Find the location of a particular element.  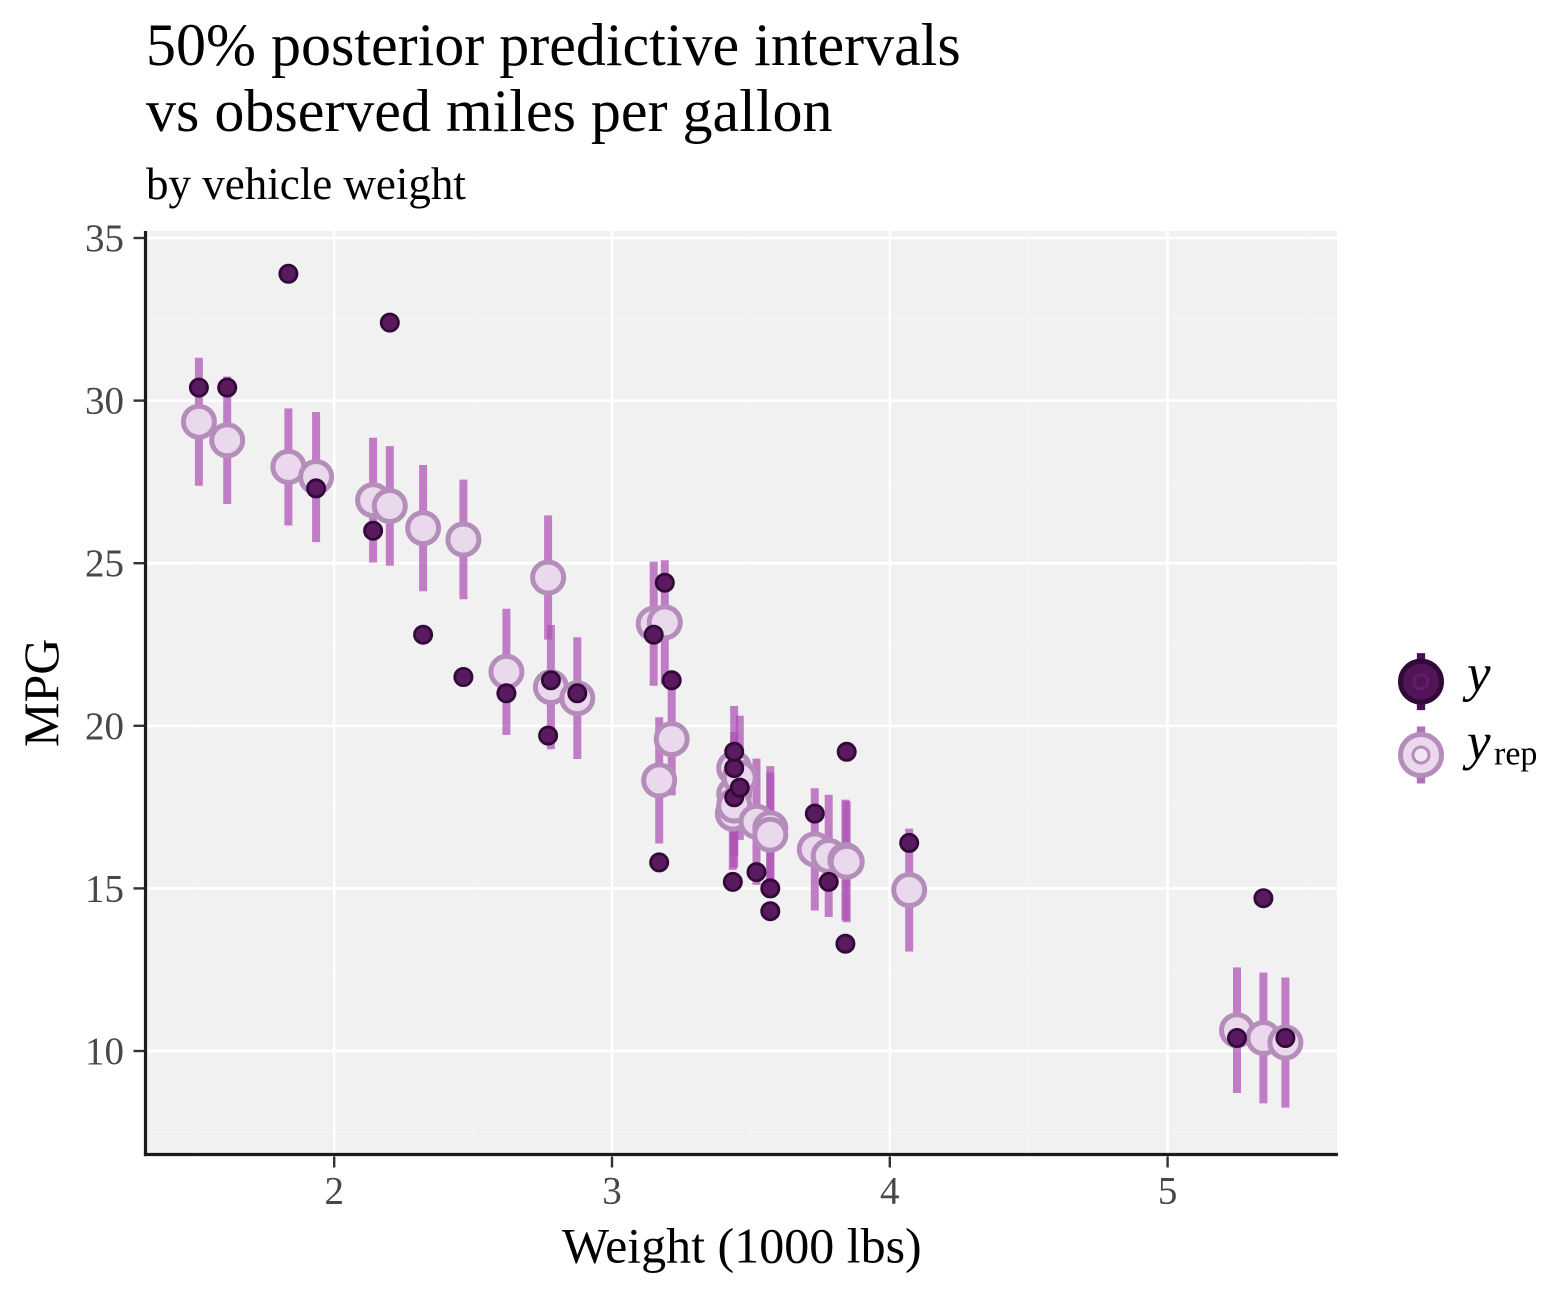

svg-text: 2 is located at coordinates (334, 1191).